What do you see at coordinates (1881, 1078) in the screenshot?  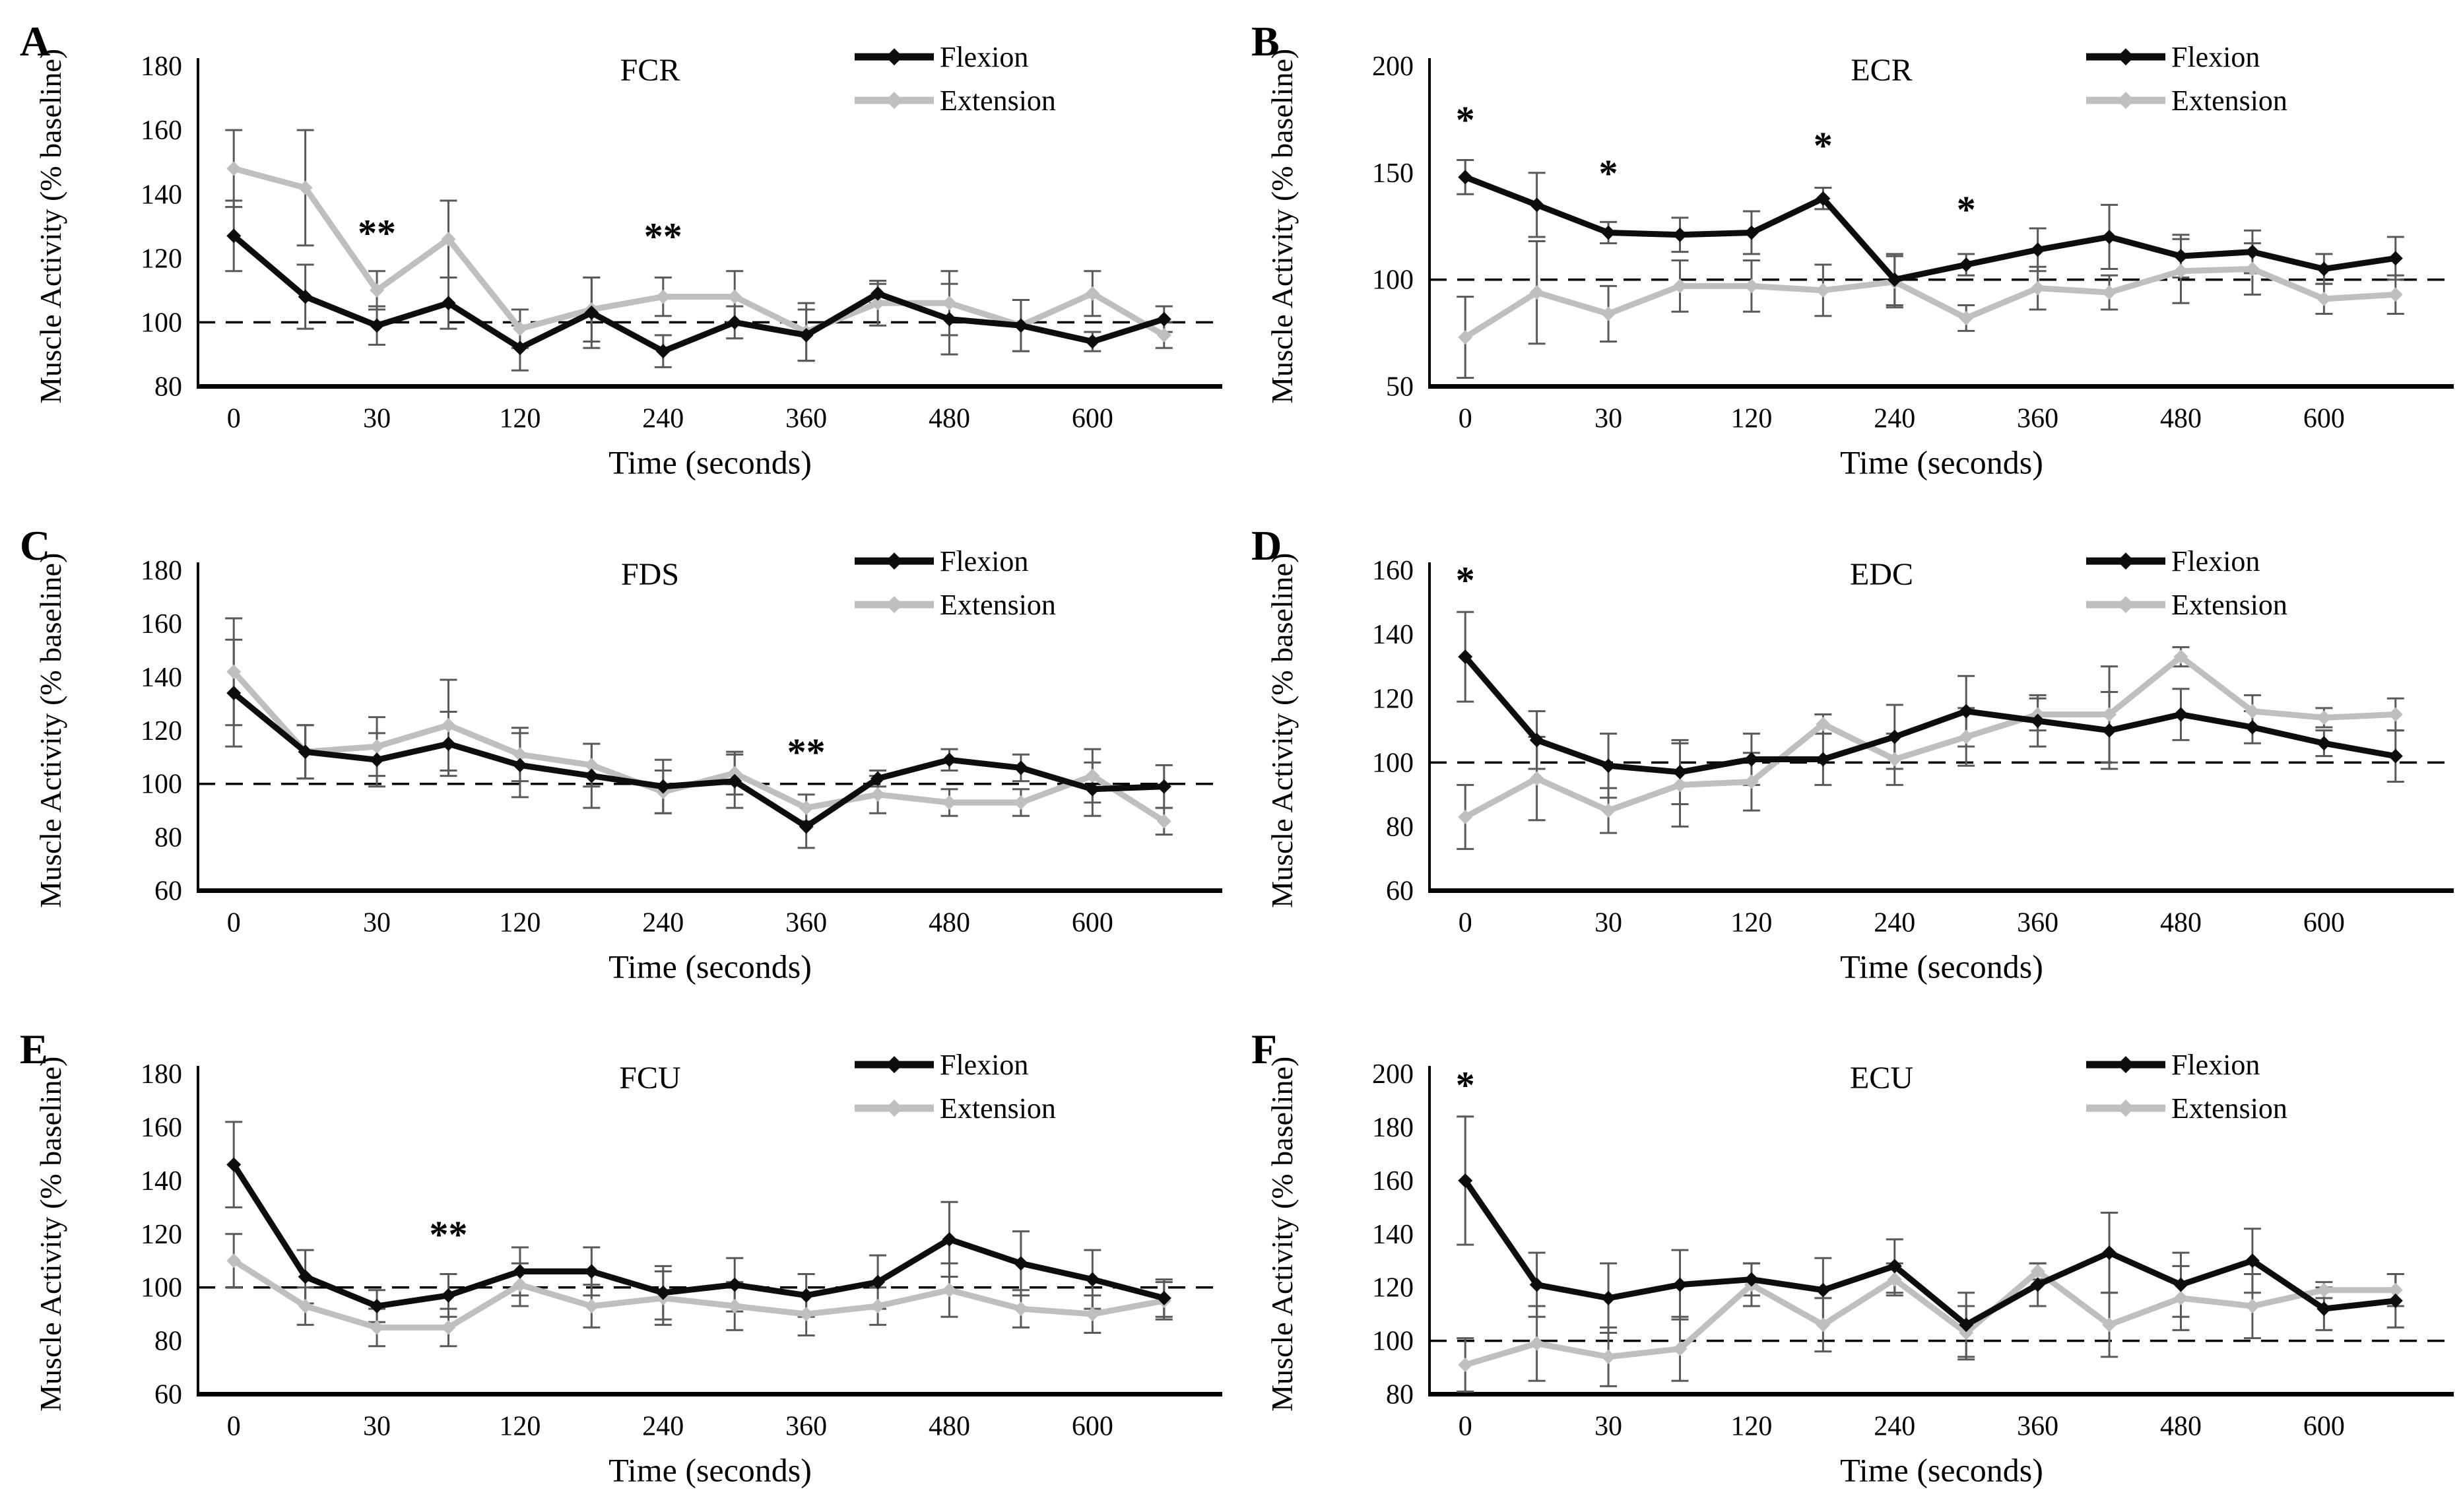 I see `chart-title: ECU` at bounding box center [1881, 1078].